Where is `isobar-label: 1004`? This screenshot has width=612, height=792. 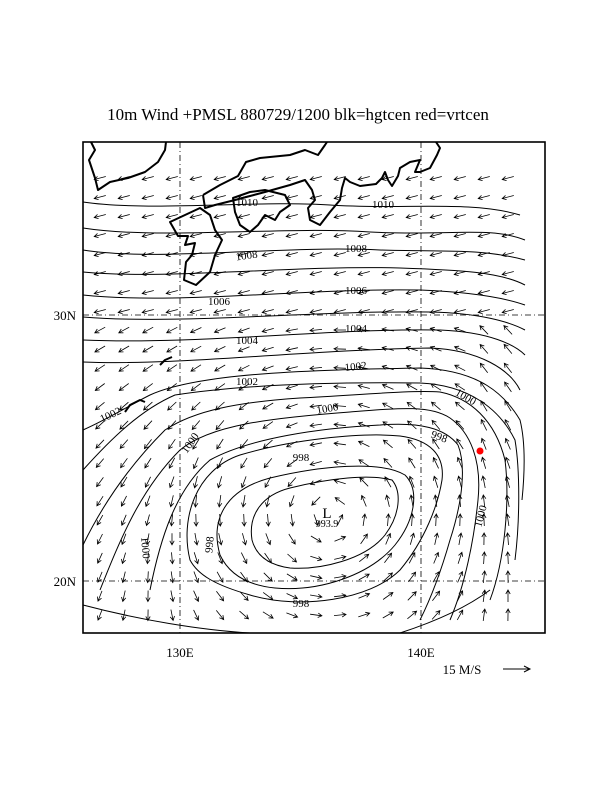 isobar-label: 1004 is located at coordinates (247, 341).